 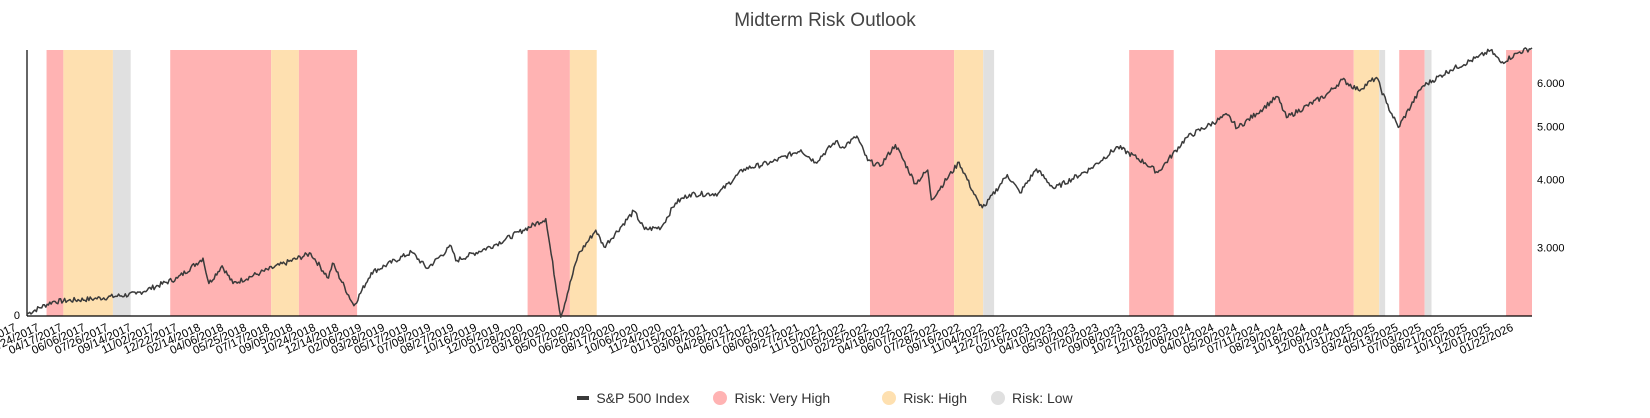 I want to click on legend-item: Risk: Very High, so click(x=771, y=398).